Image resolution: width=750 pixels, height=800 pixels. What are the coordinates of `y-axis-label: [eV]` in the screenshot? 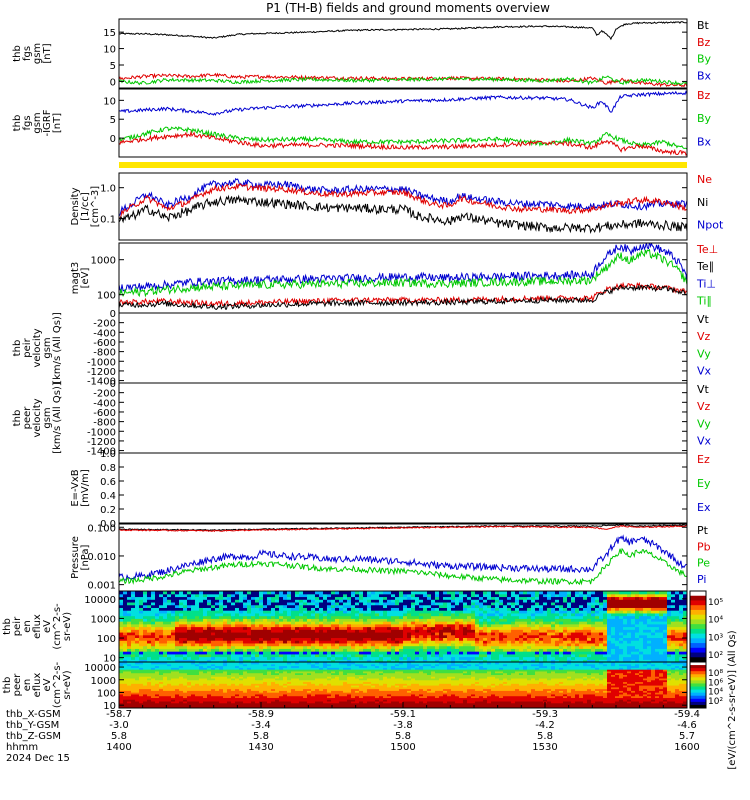 It's located at (85, 278).